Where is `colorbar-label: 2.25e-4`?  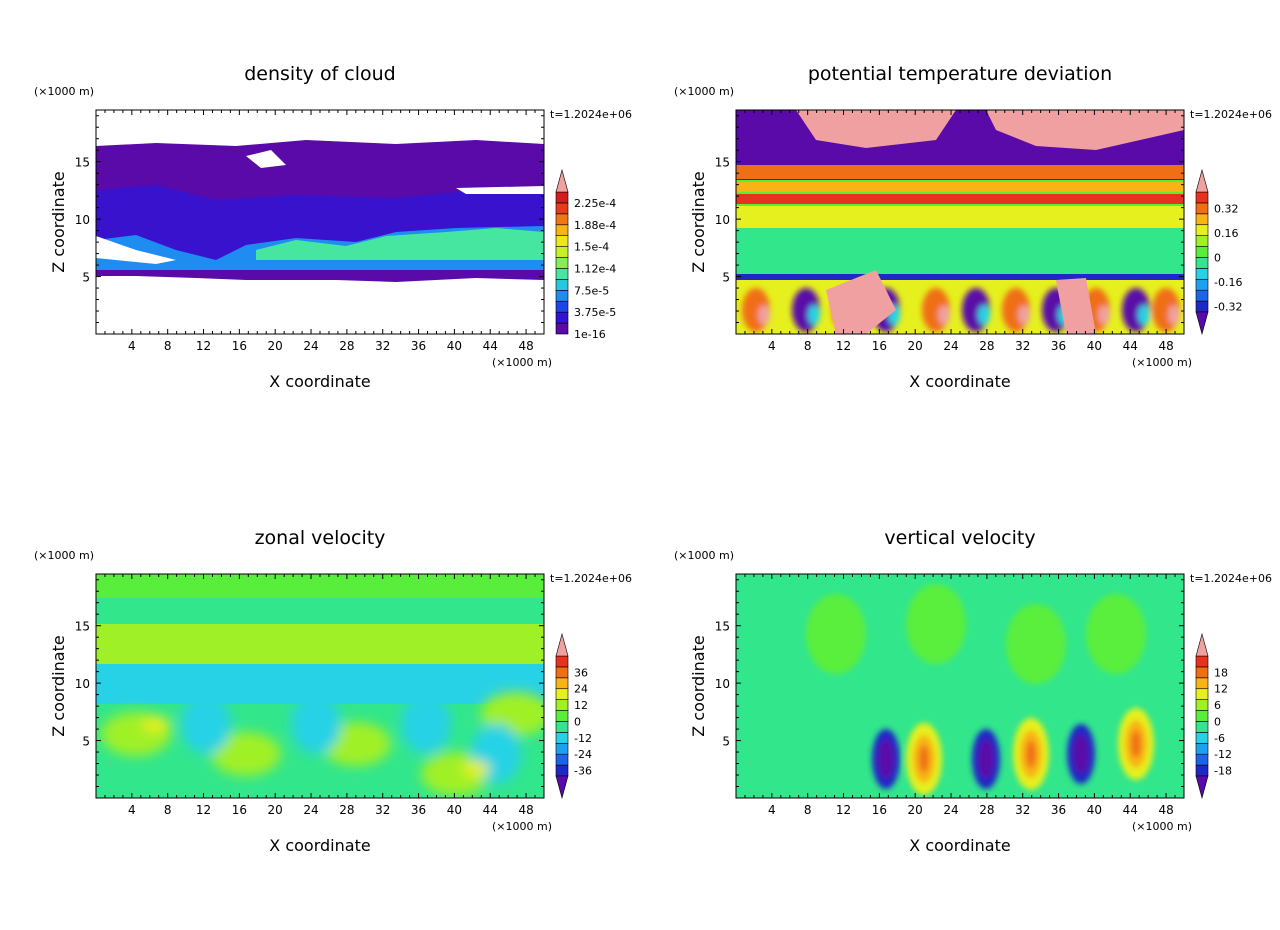
colorbar-label: 2.25e-4 is located at coordinates (595, 203).